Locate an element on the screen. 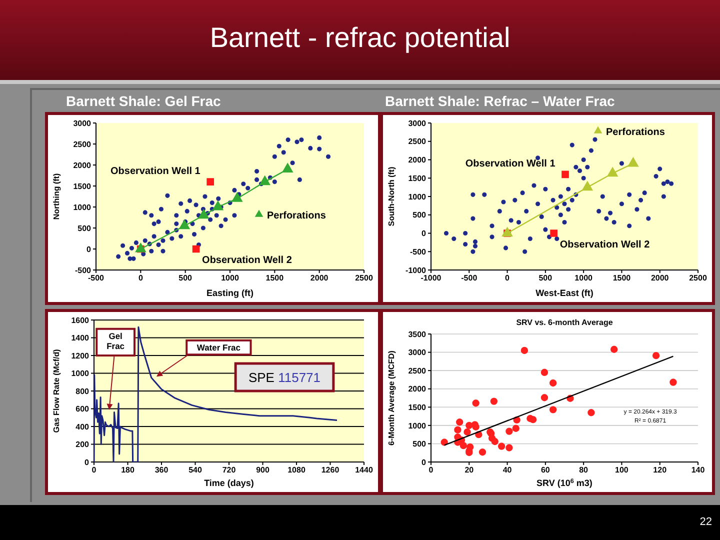 The image size is (720, 540). x-tick-label: 180 is located at coordinates (128, 470).